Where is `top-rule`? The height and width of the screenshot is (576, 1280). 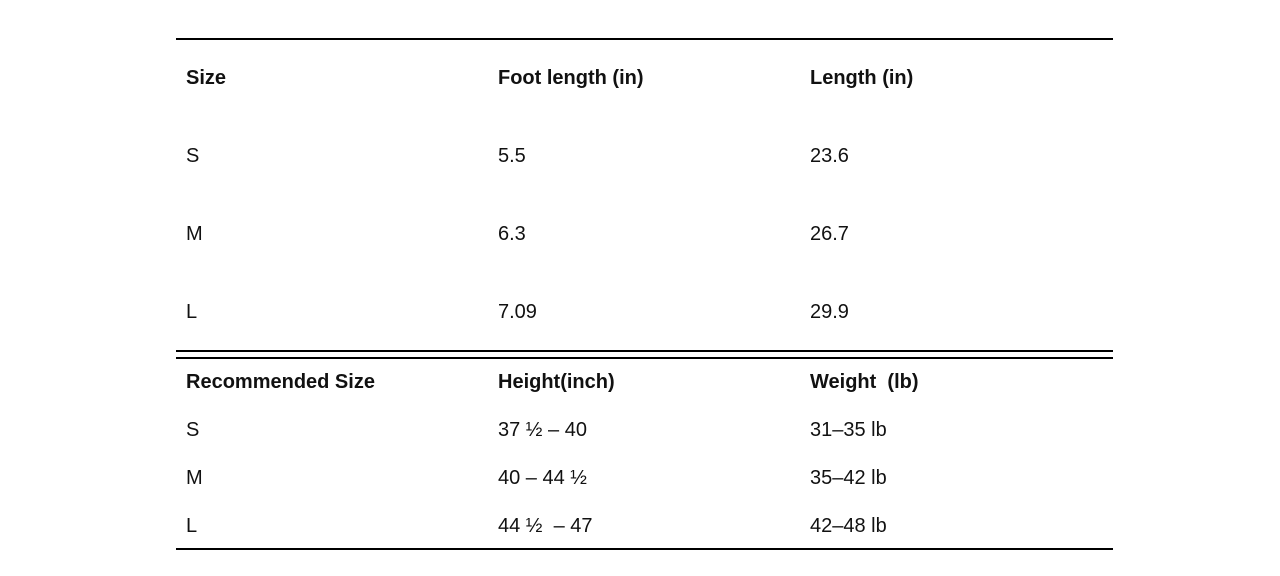
top-rule is located at coordinates (644, 39).